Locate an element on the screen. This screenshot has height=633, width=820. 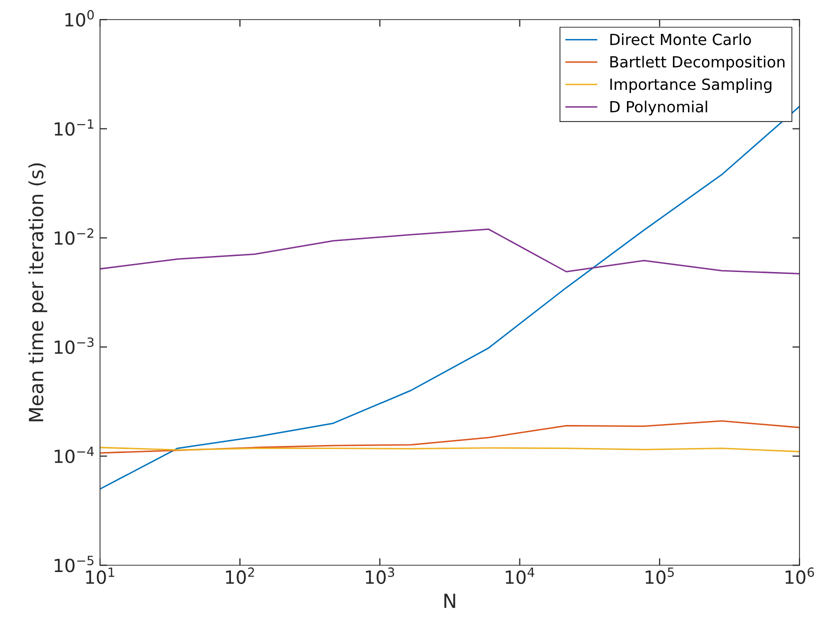
x-tick-label: 10$^{3}$ is located at coordinates (380, 575).